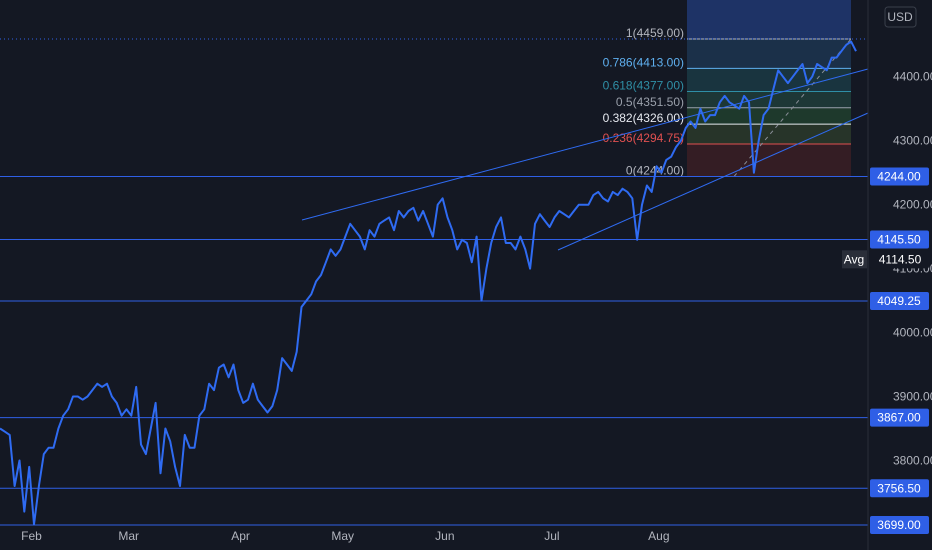 This screenshot has height=550, width=932. I want to click on fib-label-0.382: 0.382(4326.00), so click(643, 118).